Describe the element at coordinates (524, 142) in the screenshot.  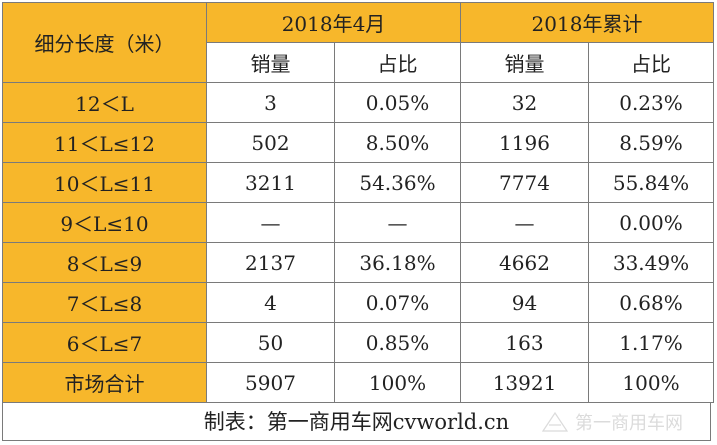
I see `table-cell: 1196` at that location.